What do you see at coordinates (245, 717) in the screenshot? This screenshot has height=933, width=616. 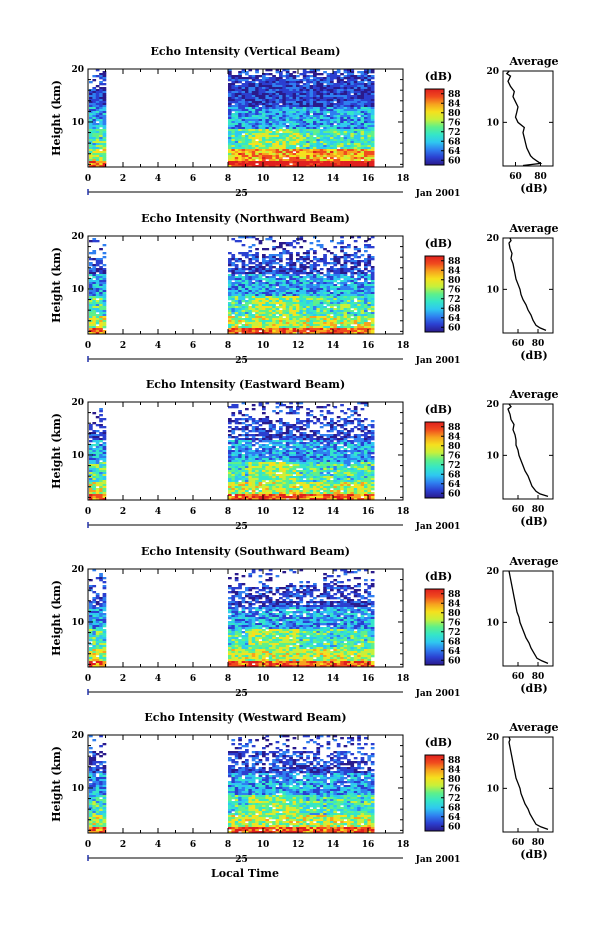 I see `panel-title: Echo Intensity (Westward Beam)` at bounding box center [245, 717].